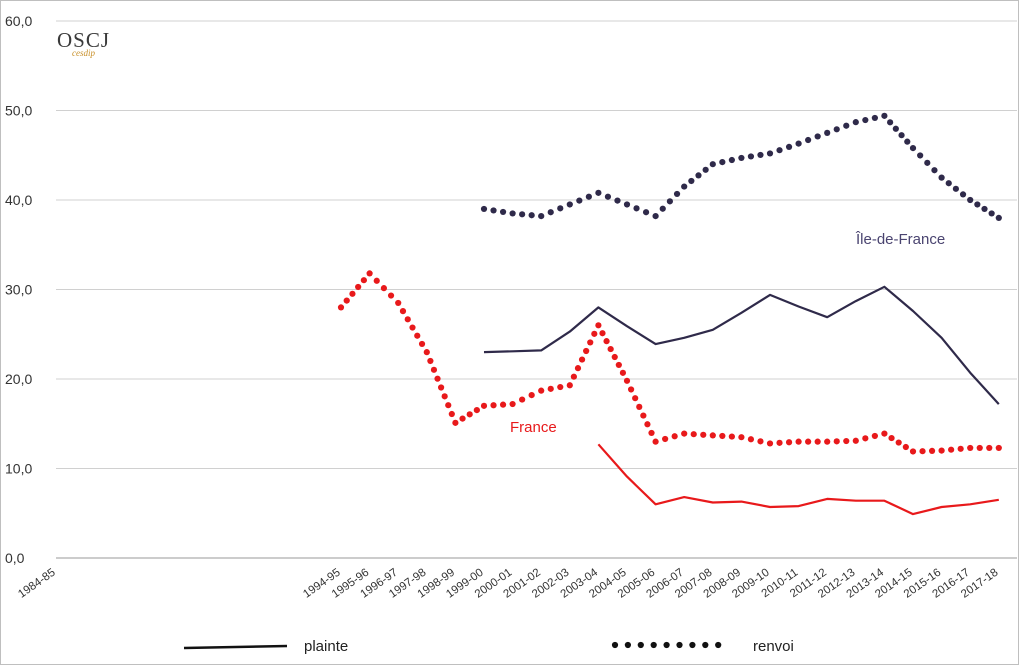 Image resolution: width=1019 pixels, height=665 pixels. Describe the element at coordinates (18, 200) in the screenshot. I see `y-tick-label: 40,0` at that location.